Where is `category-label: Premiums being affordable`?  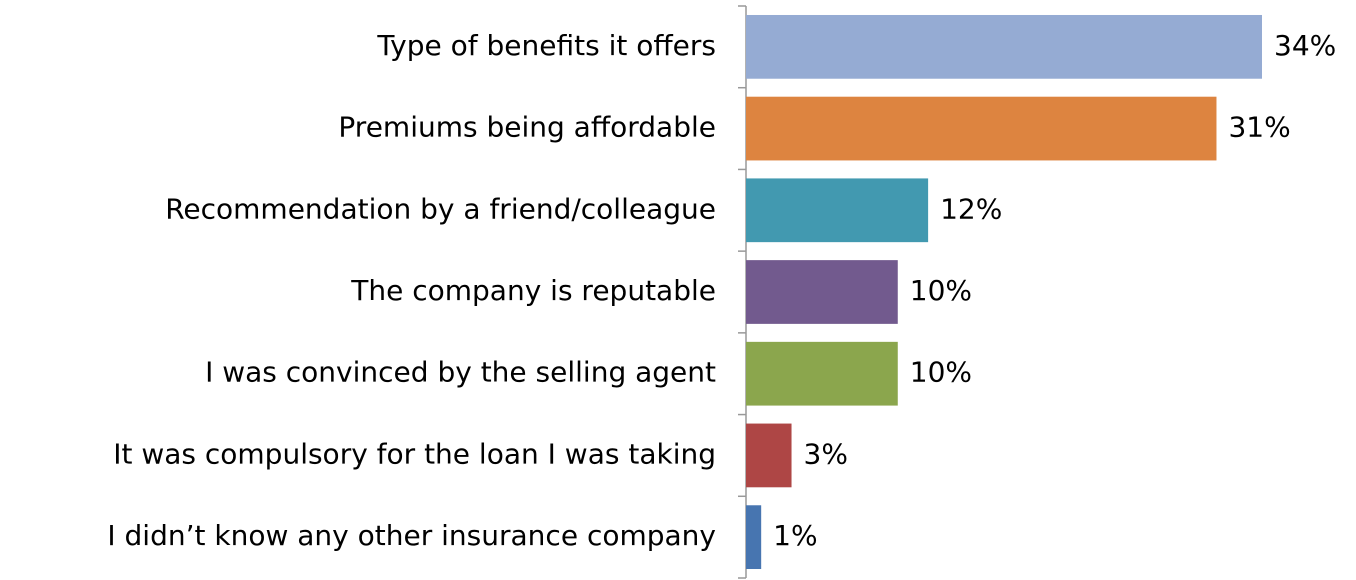 category-label: Premiums being affordable is located at coordinates (527, 127).